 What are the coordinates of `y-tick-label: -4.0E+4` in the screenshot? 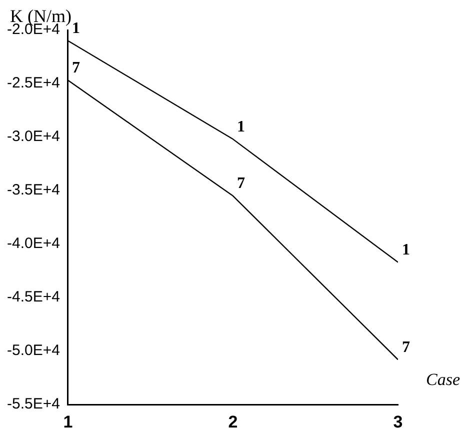 It's located at (33, 243).